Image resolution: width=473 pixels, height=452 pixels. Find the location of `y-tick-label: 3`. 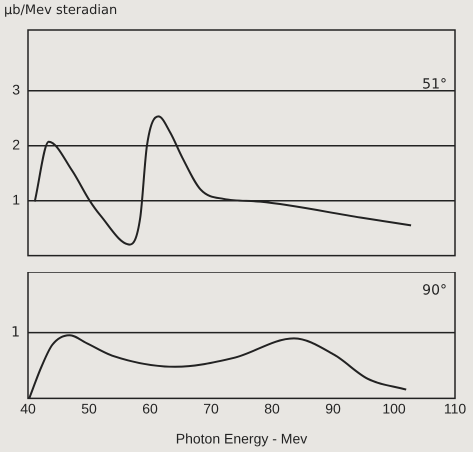

y-tick-label: 3 is located at coordinates (16, 89).